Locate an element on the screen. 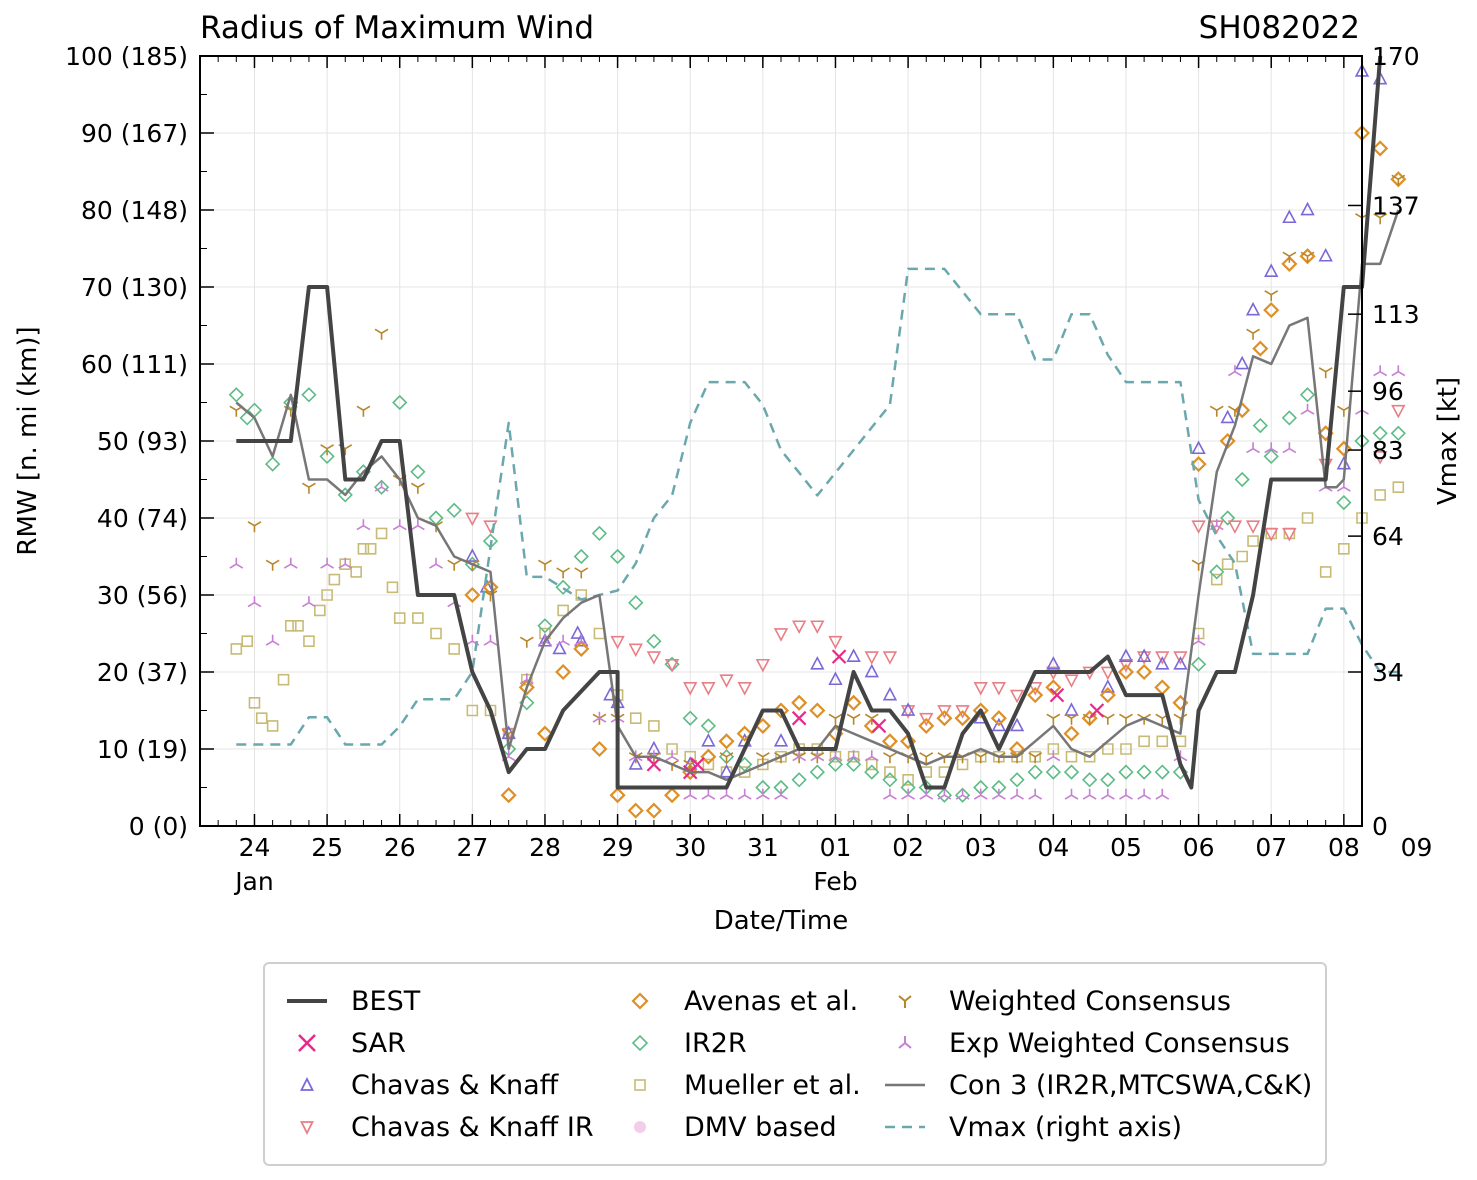 The height and width of the screenshot is (1180, 1477). diamond-icon is located at coordinates (640, 1001).